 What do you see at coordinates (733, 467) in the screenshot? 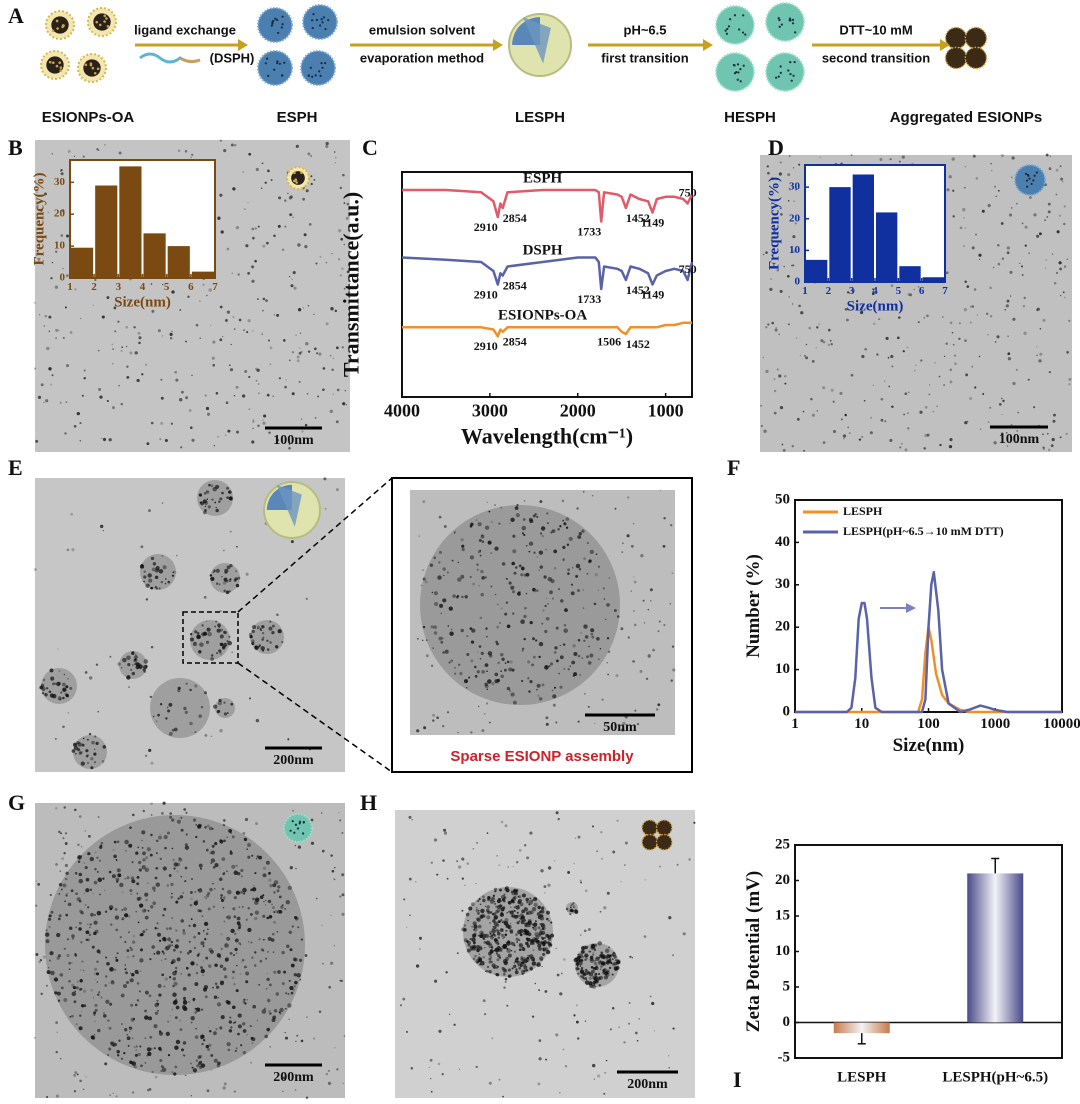
I see `panel-label: F` at bounding box center [733, 467].